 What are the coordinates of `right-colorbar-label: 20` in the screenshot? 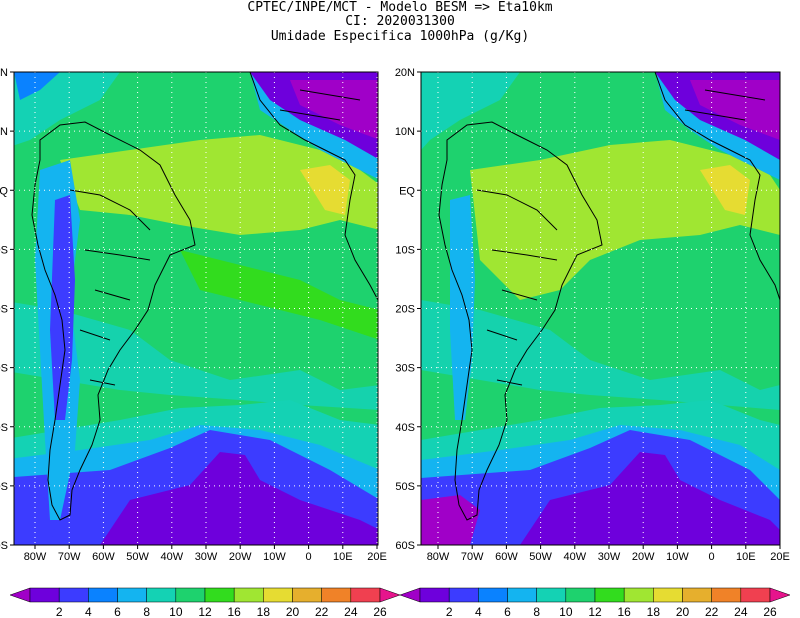 It's located at (683, 611).